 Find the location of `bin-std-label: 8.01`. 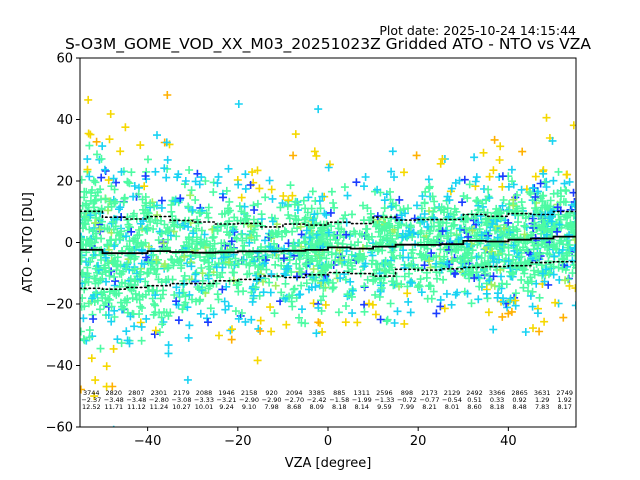

bin-std-label: 8.01 is located at coordinates (452, 407).